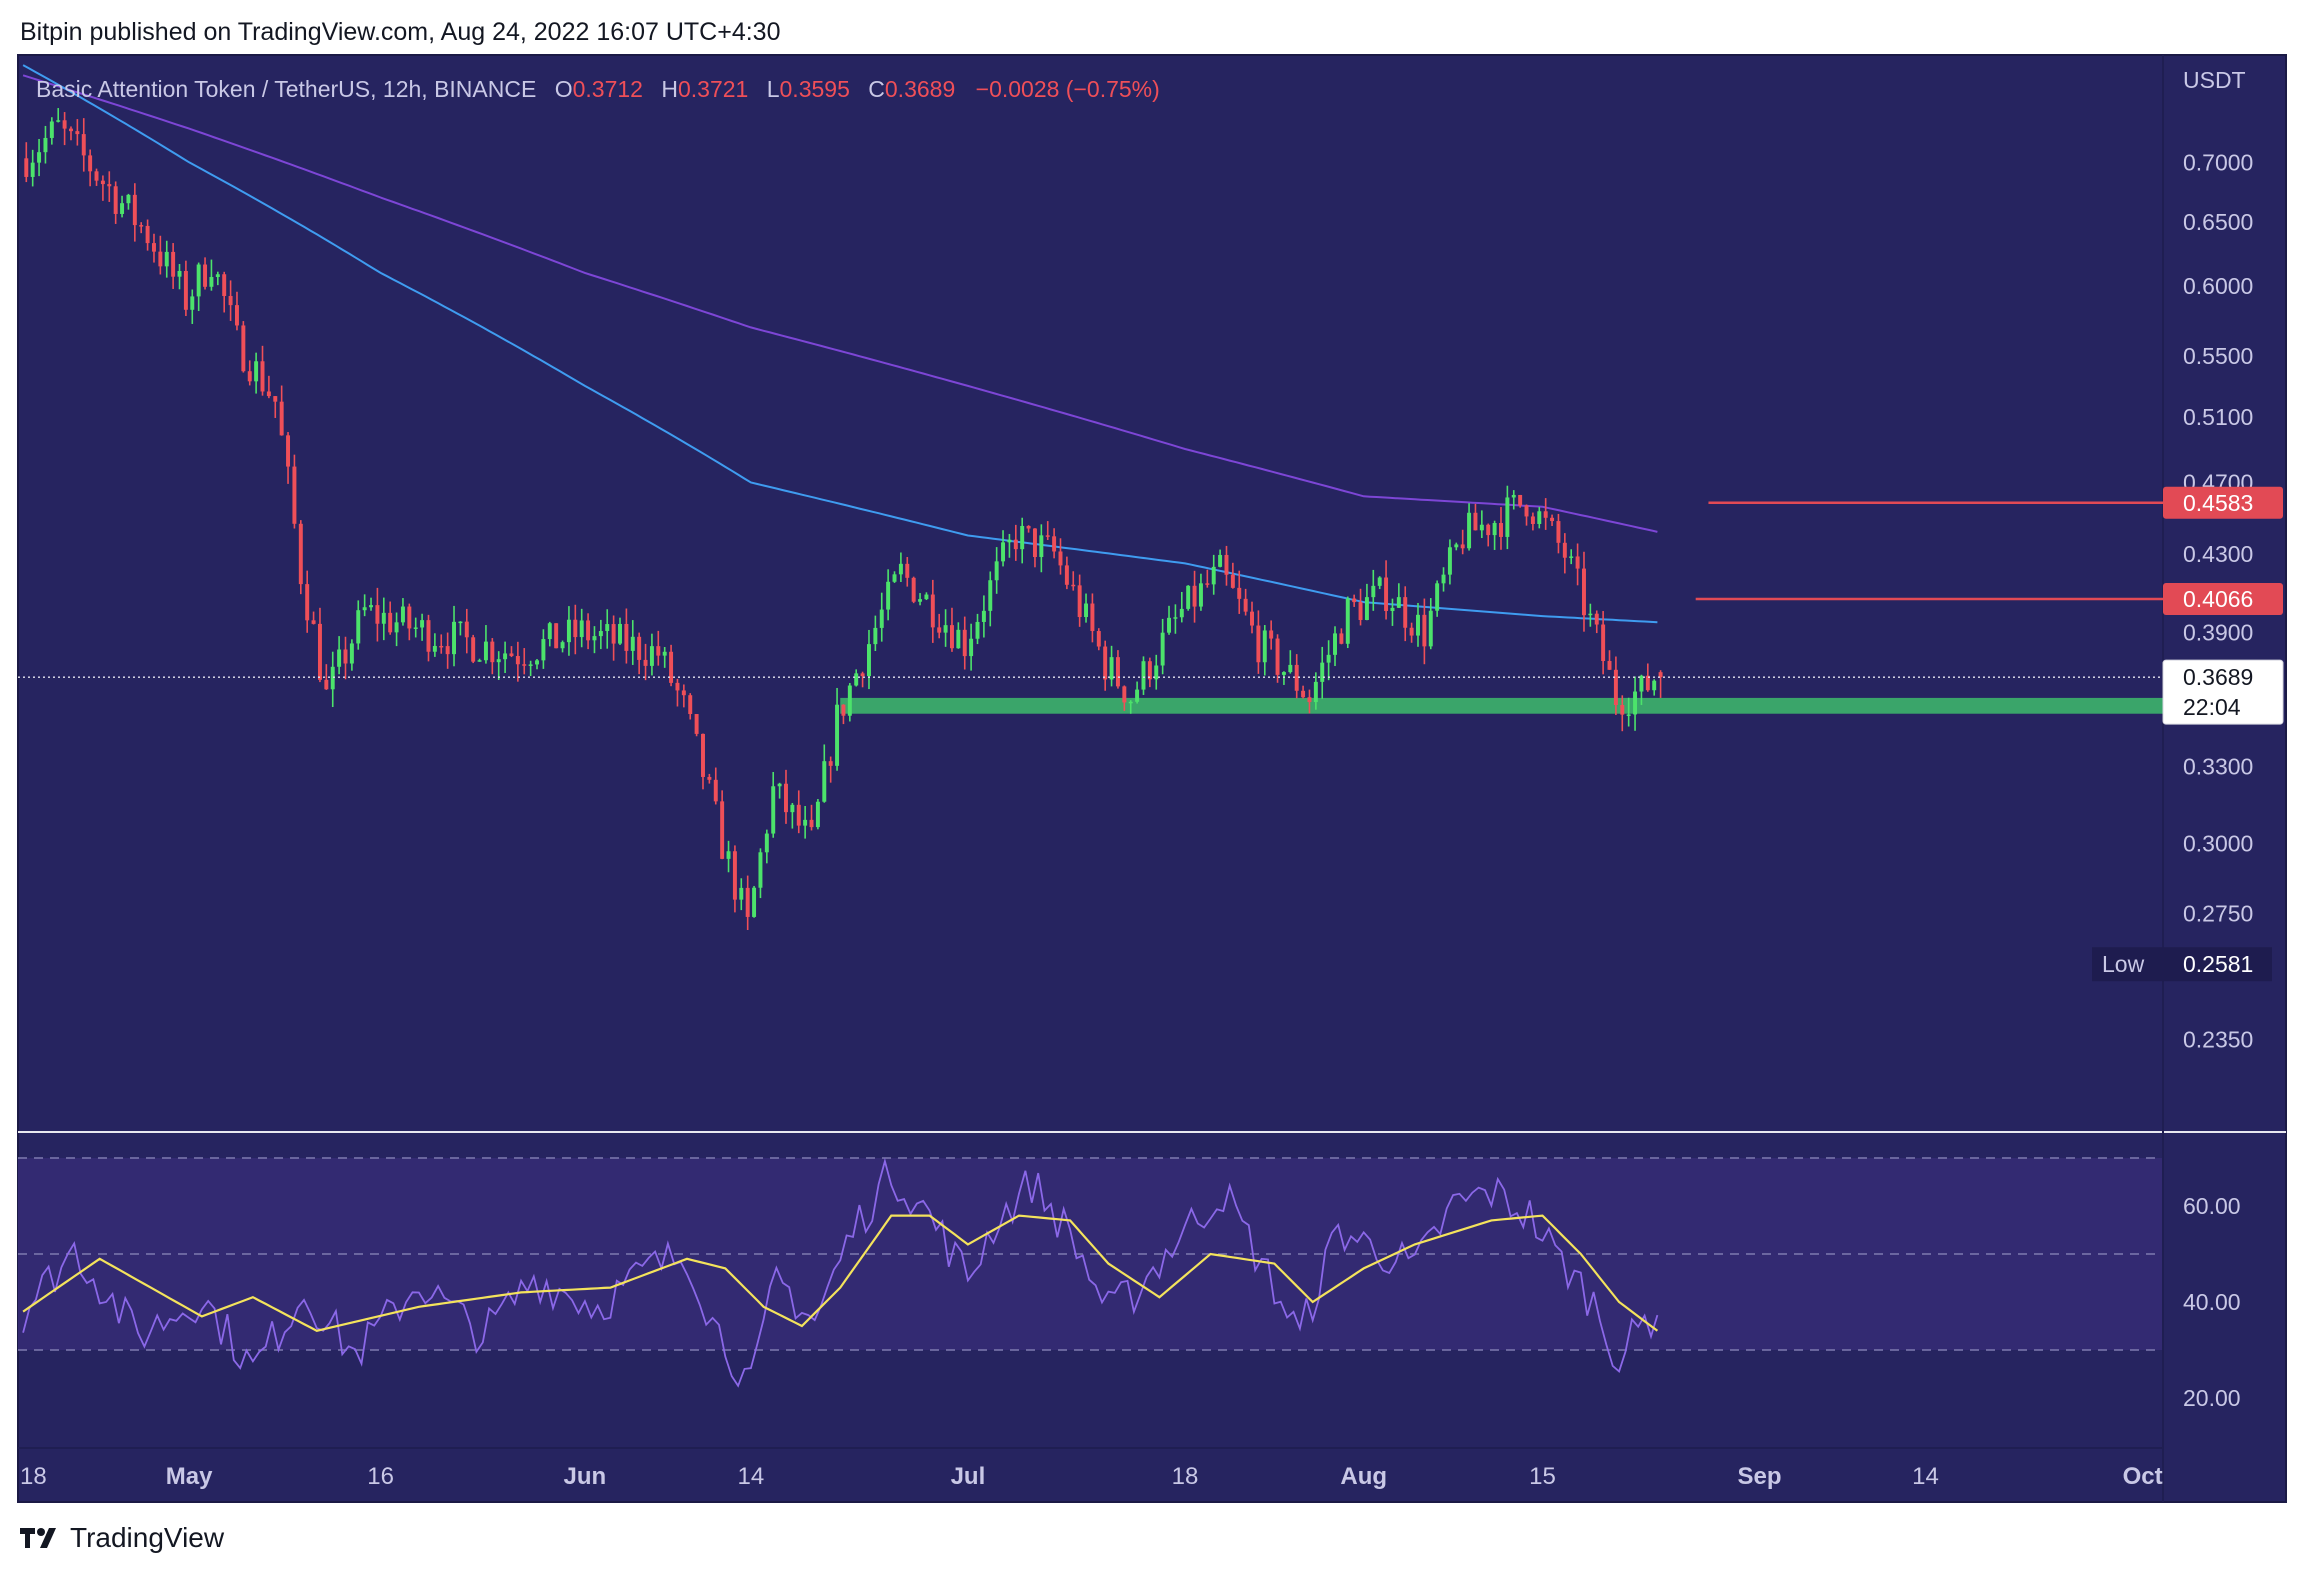 The image size is (2306, 1572). What do you see at coordinates (1501, 705) in the screenshot?
I see `support-zone` at bounding box center [1501, 705].